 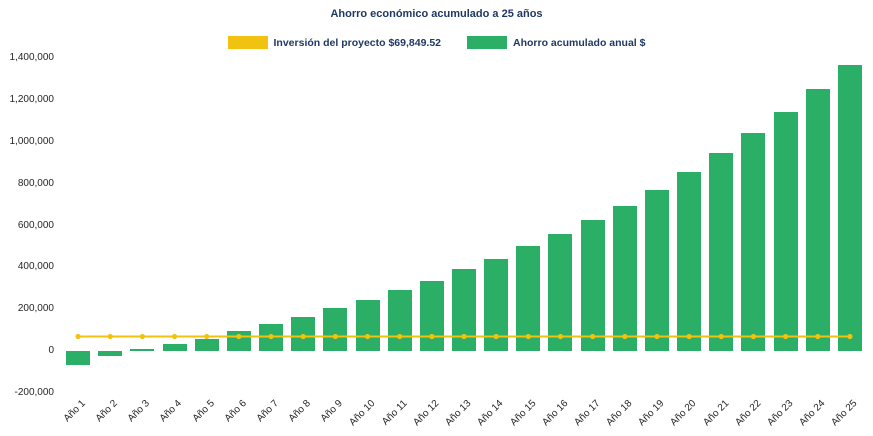 I want to click on y-tick-label: 0, so click(x=51, y=351).